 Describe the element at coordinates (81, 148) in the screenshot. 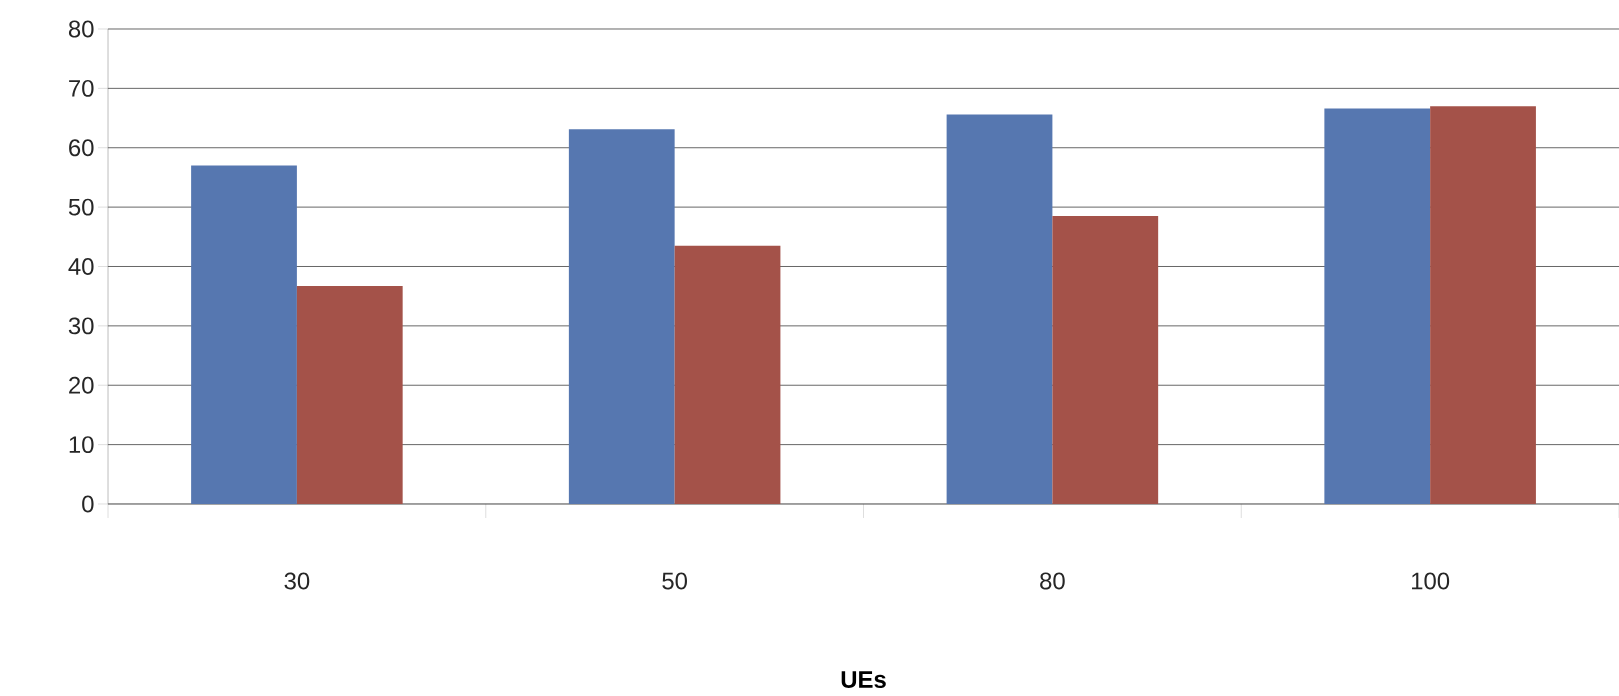

I see `y-tick-label: 60` at that location.